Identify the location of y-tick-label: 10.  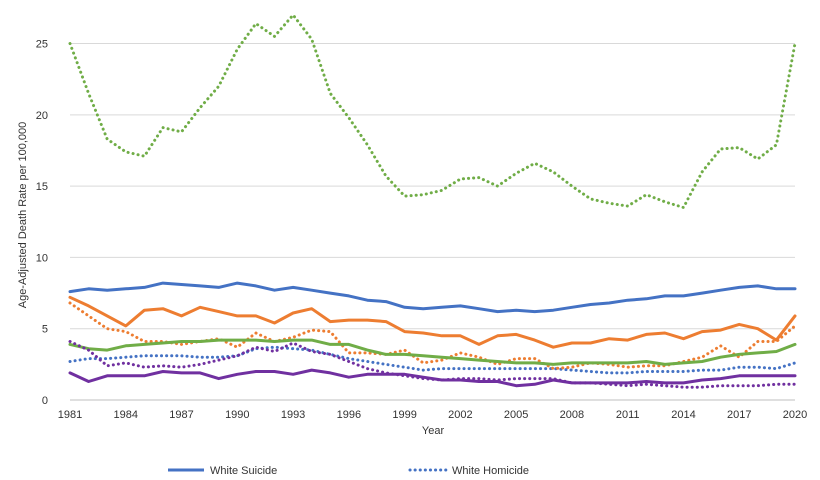
(42, 258).